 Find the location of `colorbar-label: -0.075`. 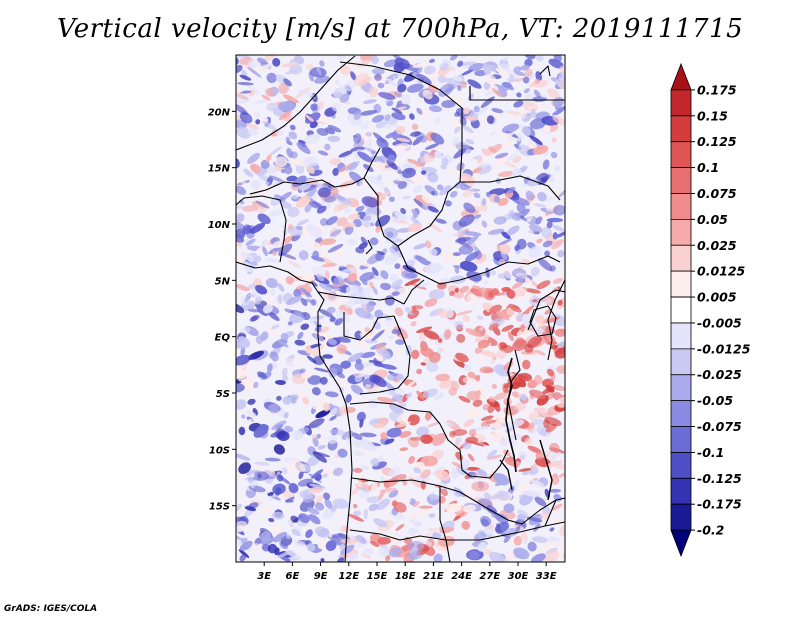

colorbar-label: -0.075 is located at coordinates (719, 426).